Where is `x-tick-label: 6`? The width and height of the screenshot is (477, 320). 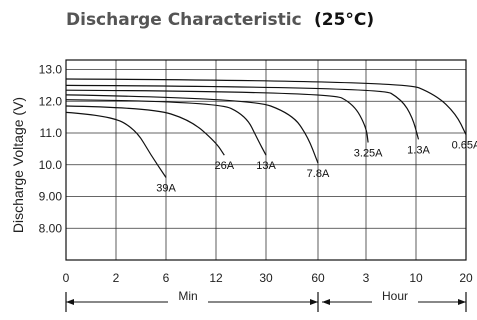 x-tick-label: 6 is located at coordinates (166, 278).